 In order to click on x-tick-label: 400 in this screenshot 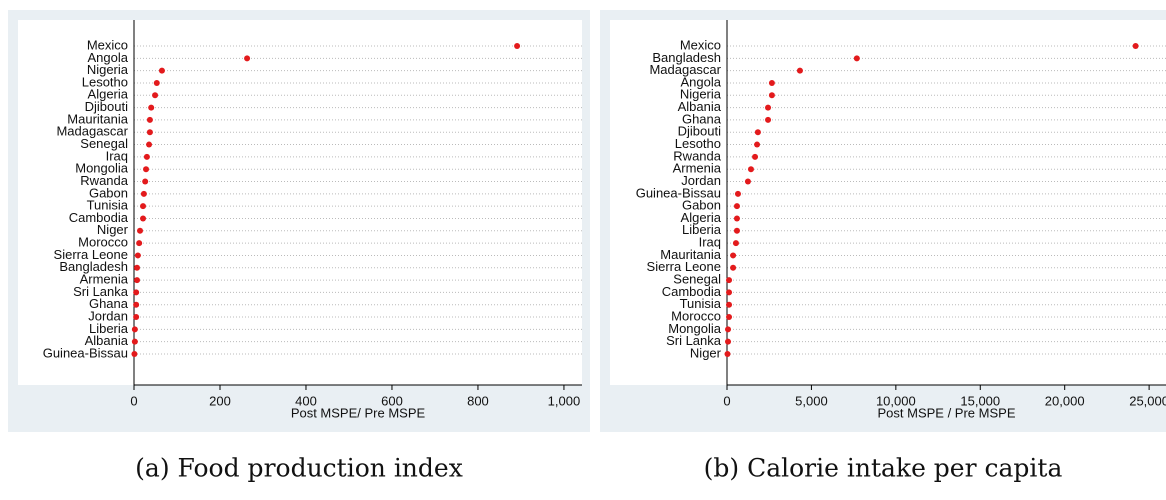, I will do `click(306, 400)`.